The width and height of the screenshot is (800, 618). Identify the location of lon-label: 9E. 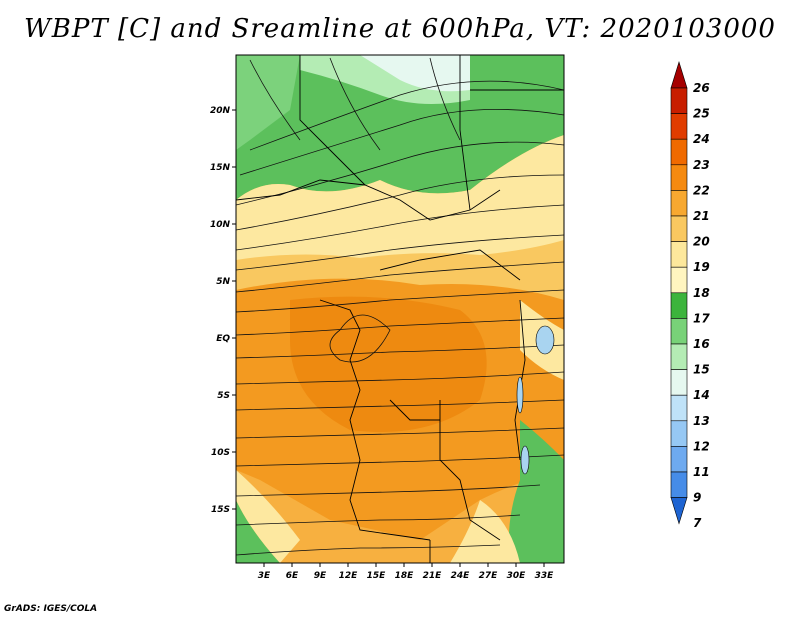
(320, 576).